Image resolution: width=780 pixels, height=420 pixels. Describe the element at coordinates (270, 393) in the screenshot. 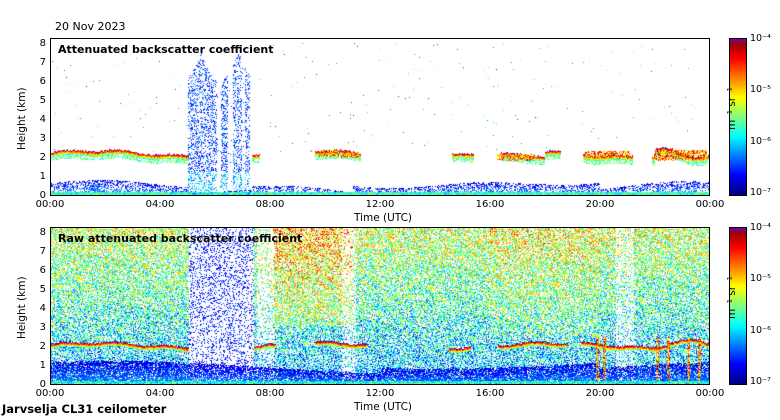

I see `x-tick-2-bottom: 08:00` at that location.